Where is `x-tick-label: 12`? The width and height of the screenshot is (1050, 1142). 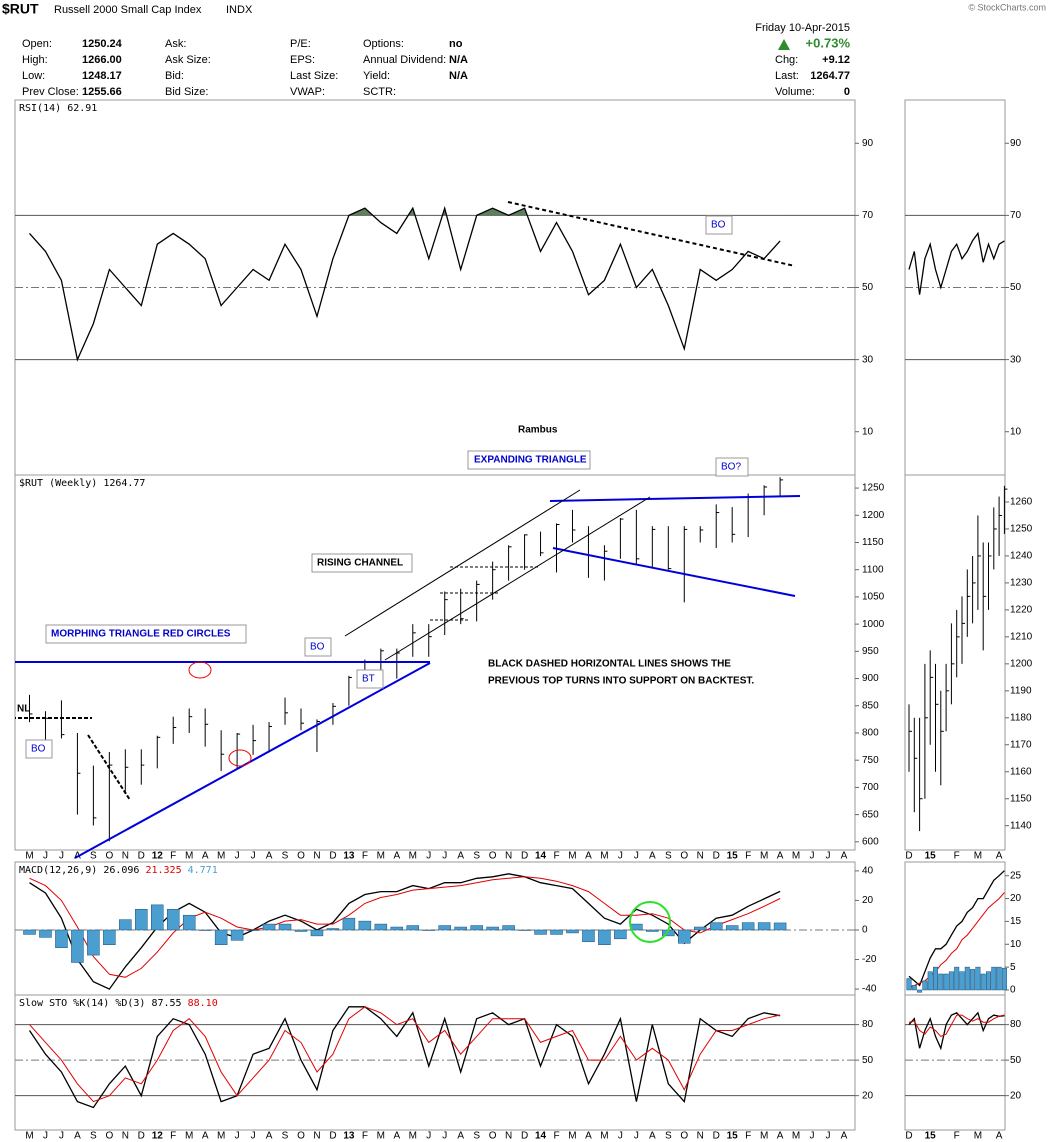
x-tick-label: 12 is located at coordinates (158, 856).